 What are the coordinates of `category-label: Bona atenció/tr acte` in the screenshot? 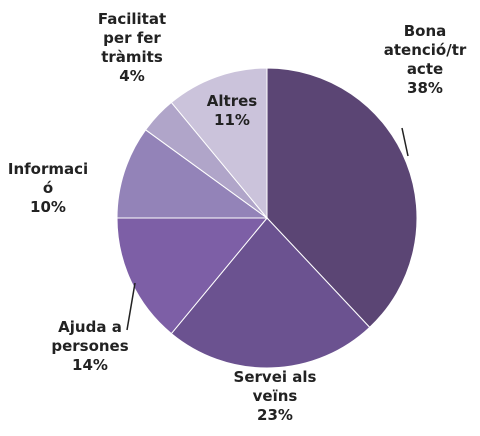 It's located at (425, 50).